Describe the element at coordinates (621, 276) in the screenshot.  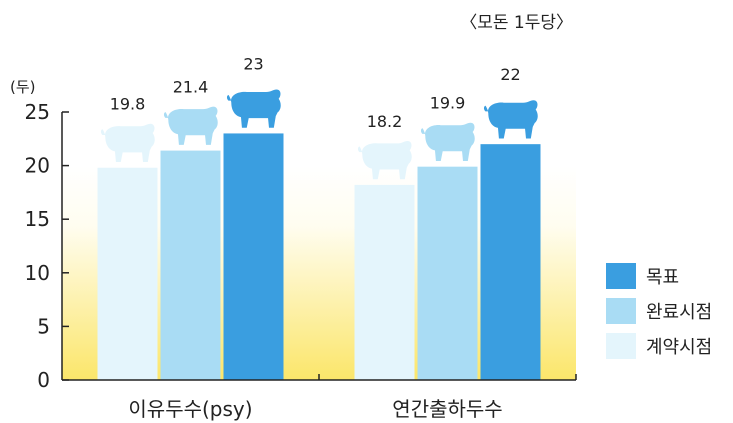
I see `legend-swatch-target` at that location.